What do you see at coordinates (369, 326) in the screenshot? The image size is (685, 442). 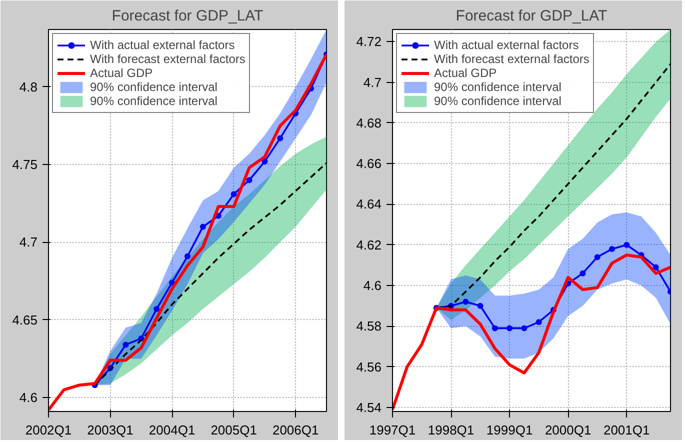 I see `y-tick-label: 4.58` at bounding box center [369, 326].